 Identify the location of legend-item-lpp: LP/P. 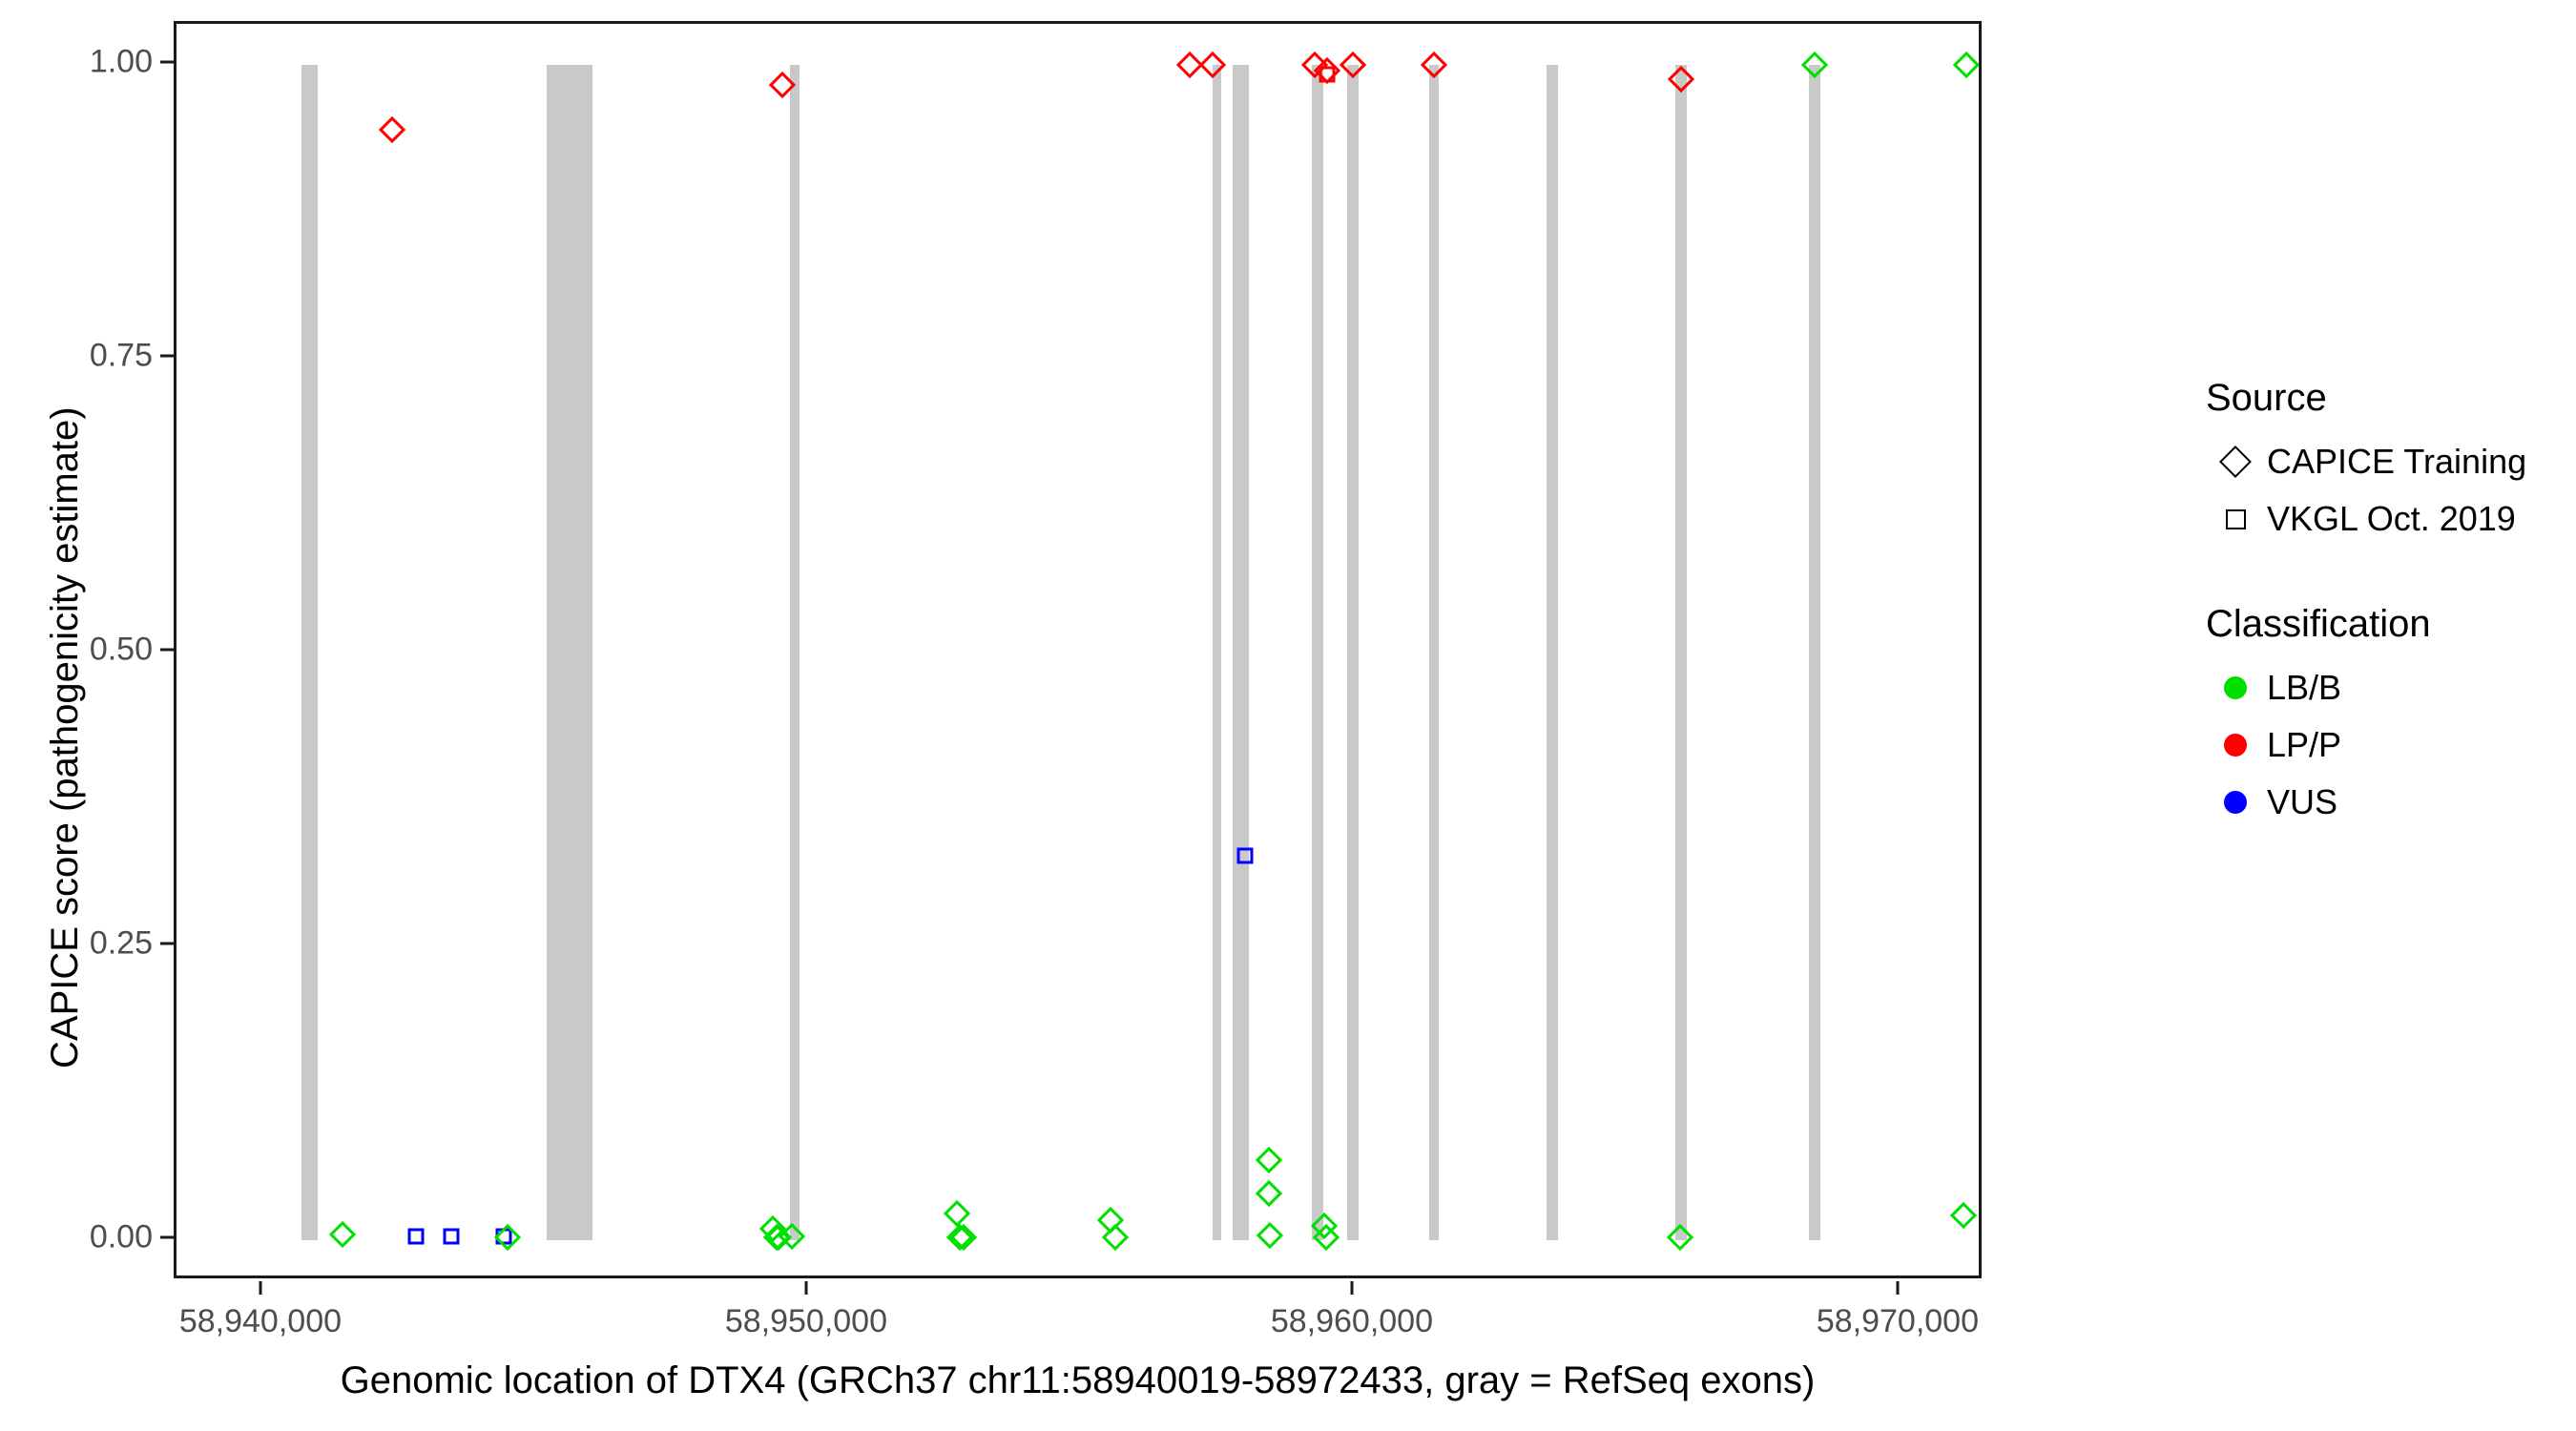
(2385, 745).